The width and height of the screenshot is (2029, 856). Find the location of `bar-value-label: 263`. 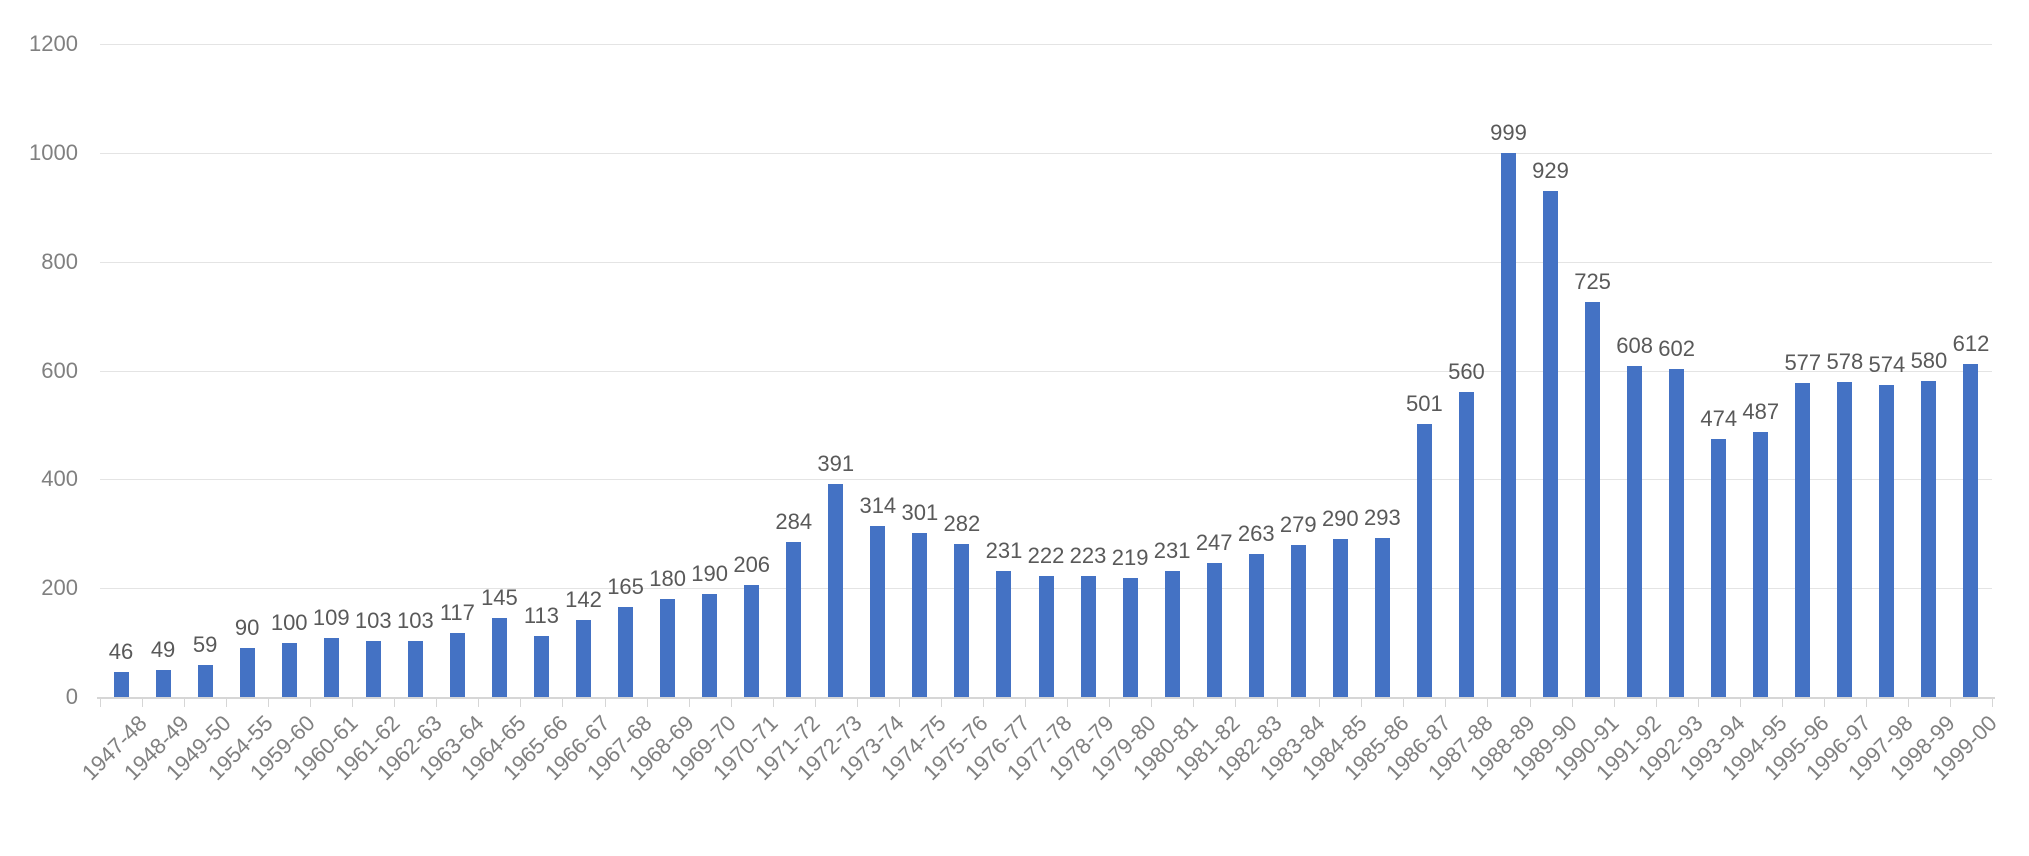

bar-value-label: 263 is located at coordinates (1256, 533).